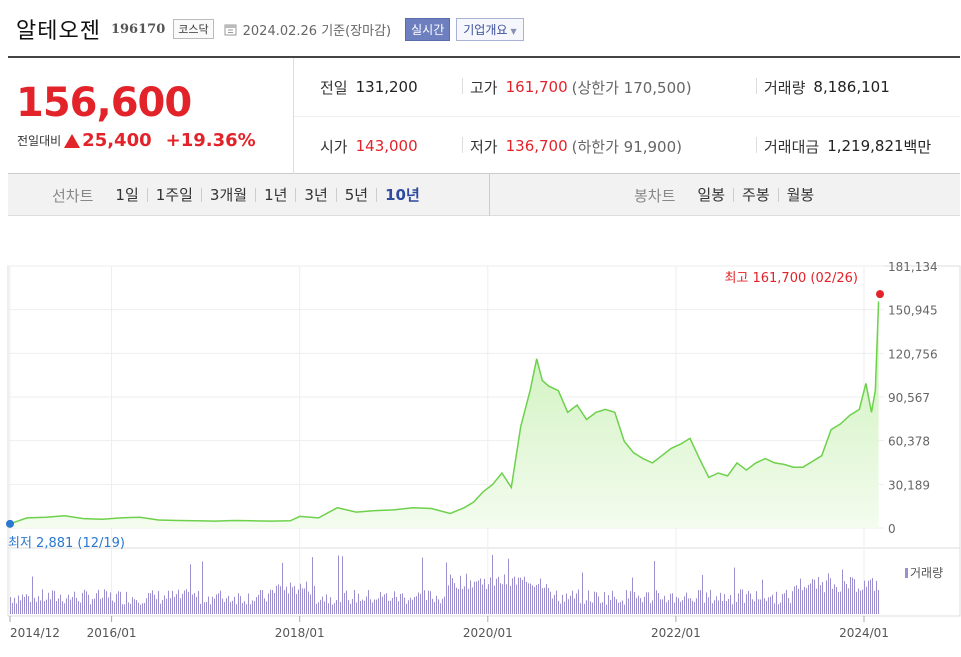 The height and width of the screenshot is (657, 961). I want to click on y-tick-label: 120,756, so click(913, 354).